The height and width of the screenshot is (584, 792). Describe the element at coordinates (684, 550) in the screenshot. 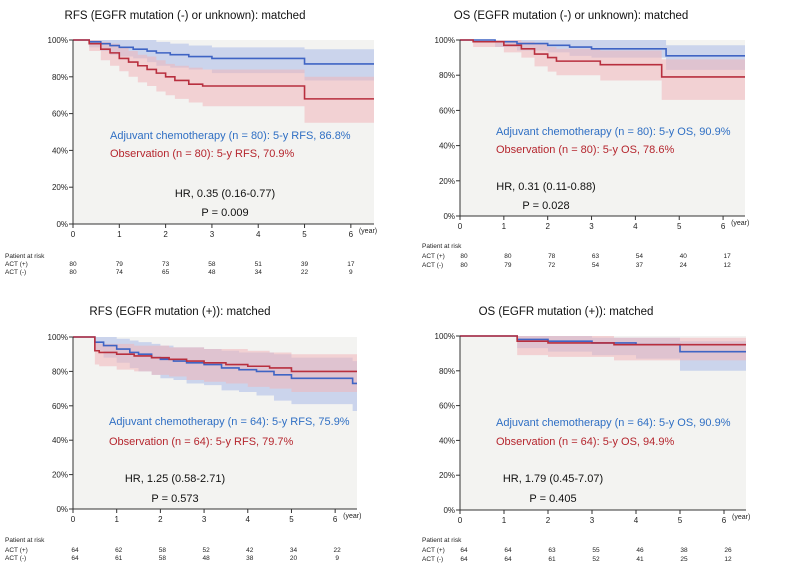

I see `risk-count-act: 38` at that location.